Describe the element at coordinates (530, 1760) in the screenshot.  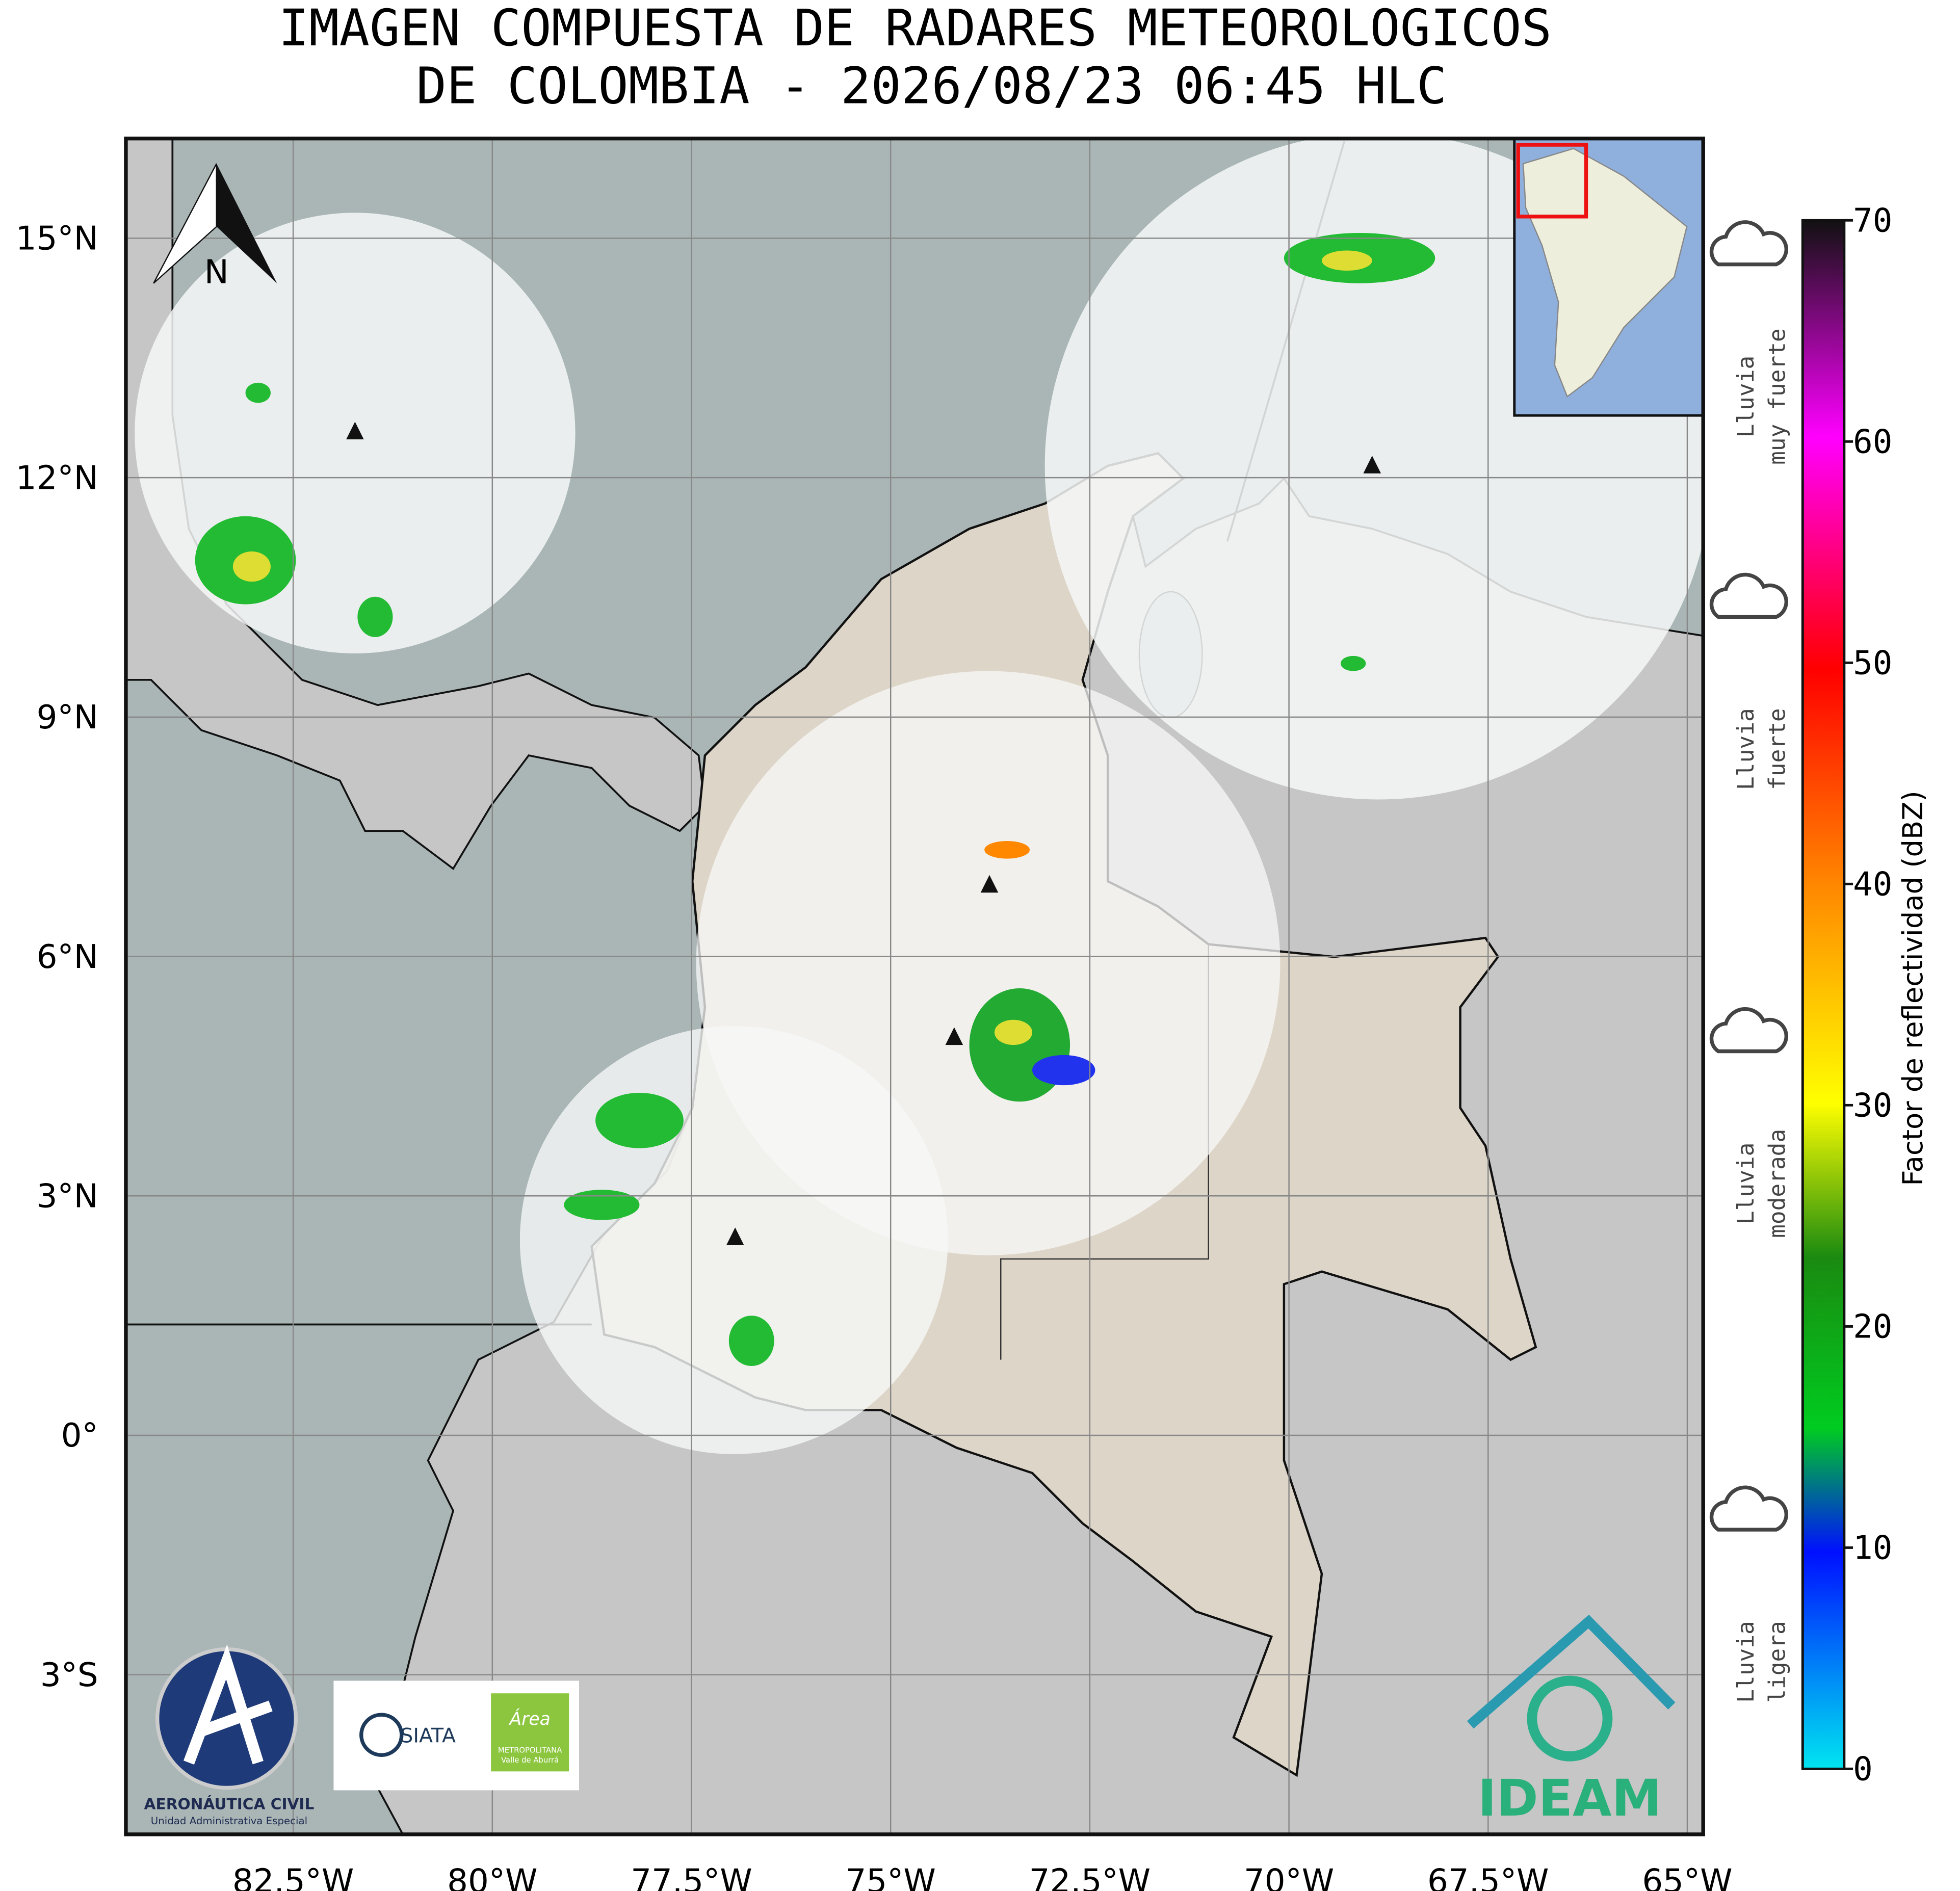
I see `logo-text: Valle de Aburrá` at that location.